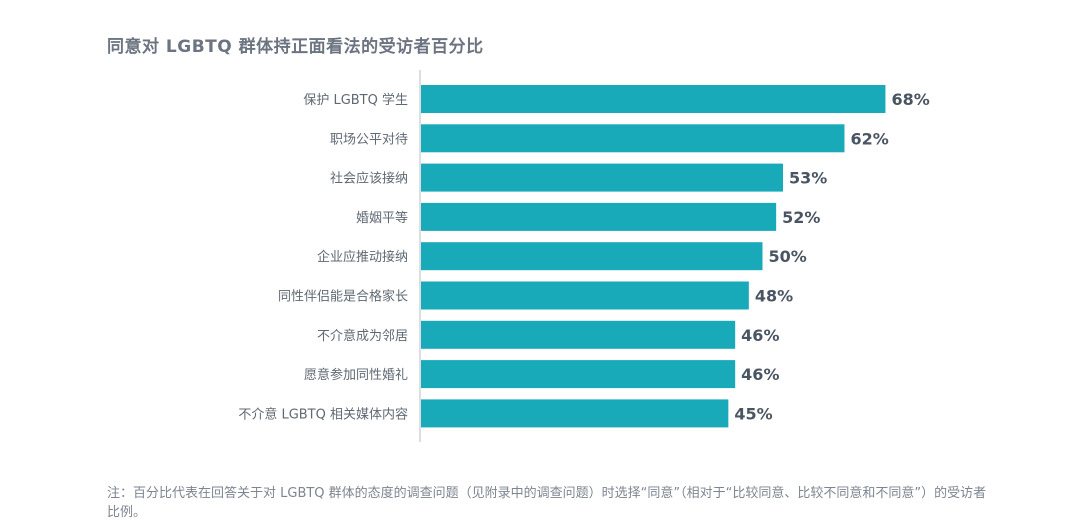 The height and width of the screenshot is (524, 1080). I want to click on category-label: 婚姻平等, so click(382, 218).